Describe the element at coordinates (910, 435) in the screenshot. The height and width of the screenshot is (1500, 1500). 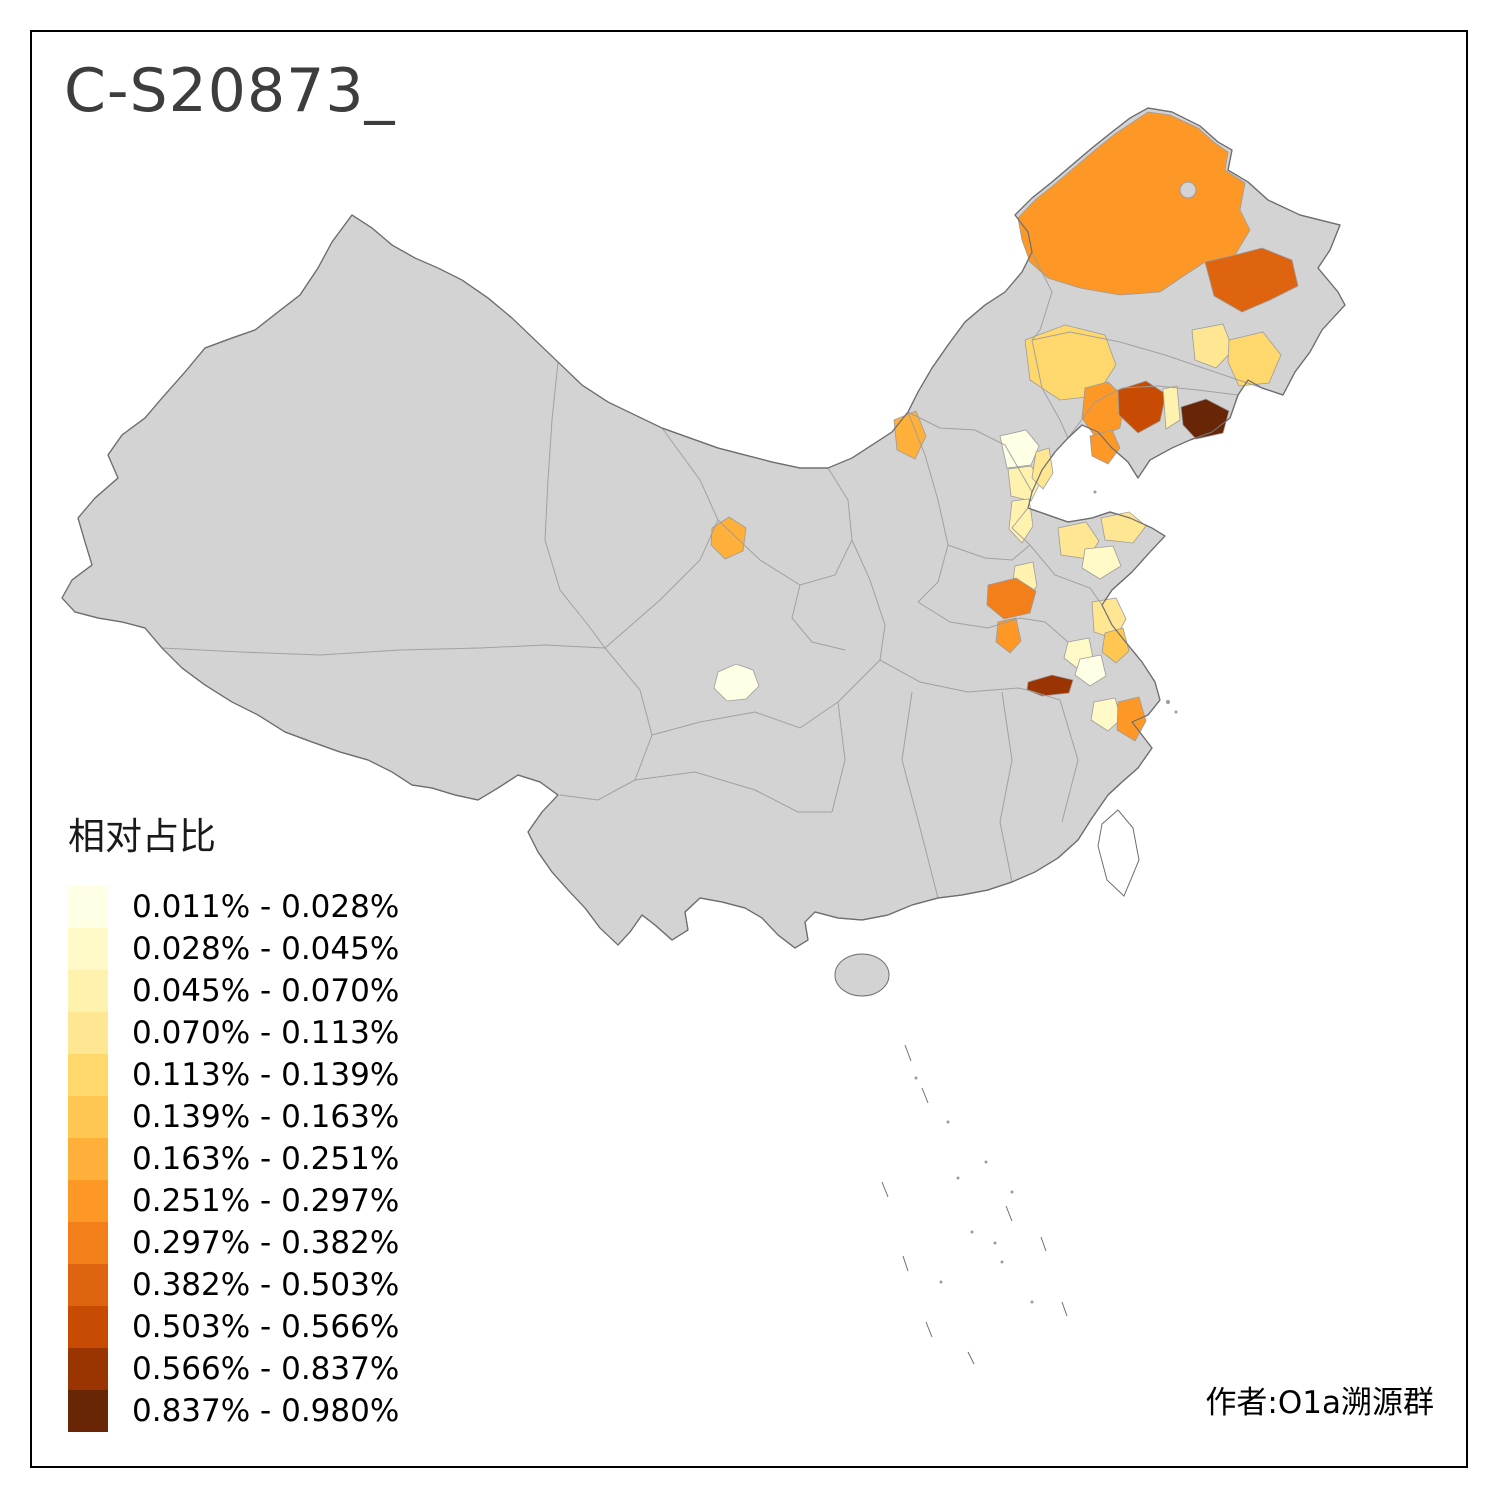
I see `map-region-r11` at that location.